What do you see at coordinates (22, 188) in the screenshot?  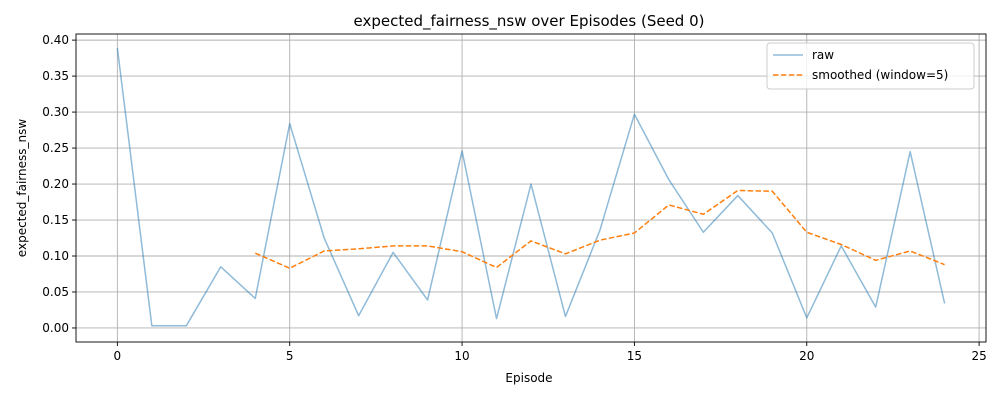 I see `y-axis-label: expected_fairness_nsw` at bounding box center [22, 188].